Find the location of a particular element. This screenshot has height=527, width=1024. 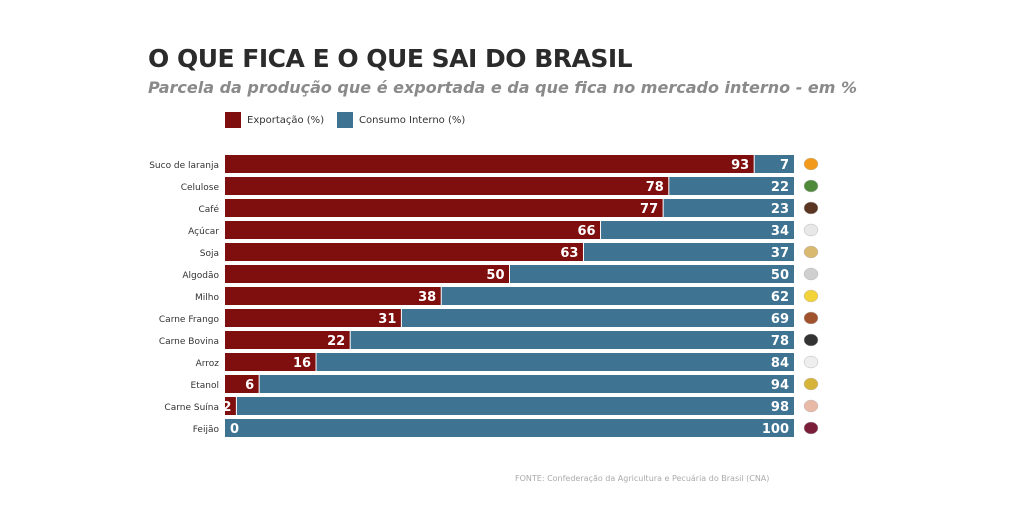

data-label-exportacao: 78 is located at coordinates (655, 187).